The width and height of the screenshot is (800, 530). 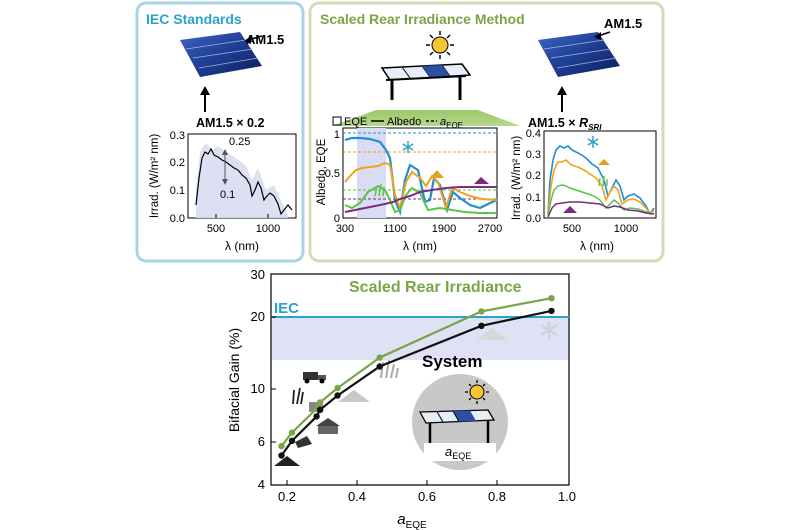 What do you see at coordinates (497, 496) in the screenshot?
I see `main-x-tick-3: 0.8` at bounding box center [497, 496].